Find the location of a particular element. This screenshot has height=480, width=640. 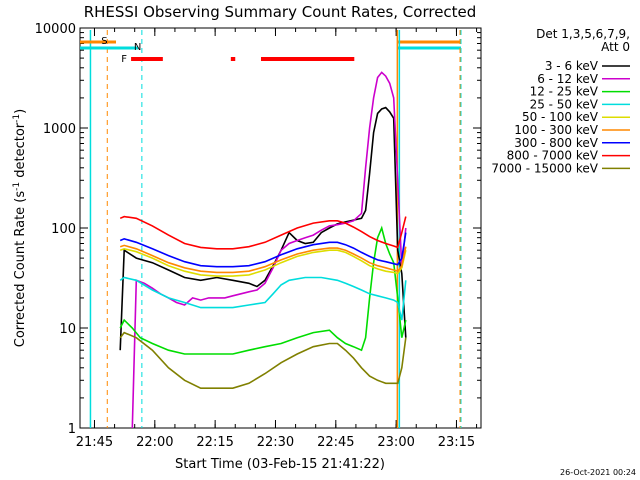

y-tick-label: 1 is located at coordinates (72, 429).